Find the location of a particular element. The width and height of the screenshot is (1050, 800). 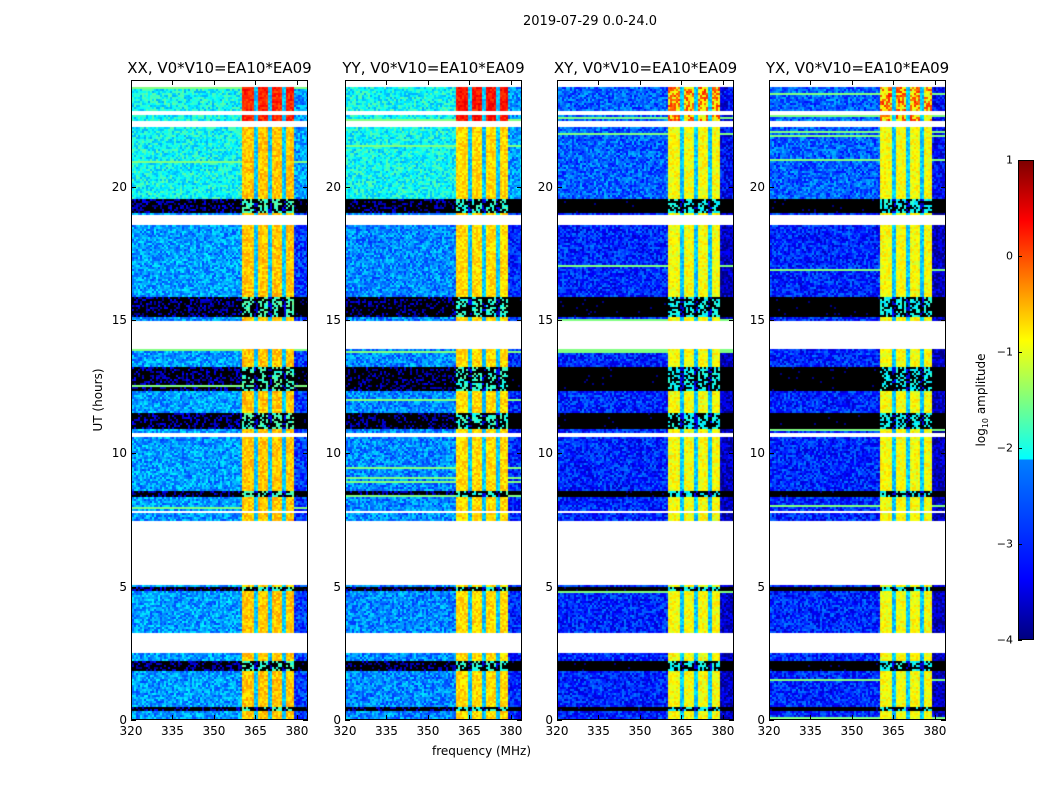

colorbar-tick-label: 0 is located at coordinates (1009, 256).